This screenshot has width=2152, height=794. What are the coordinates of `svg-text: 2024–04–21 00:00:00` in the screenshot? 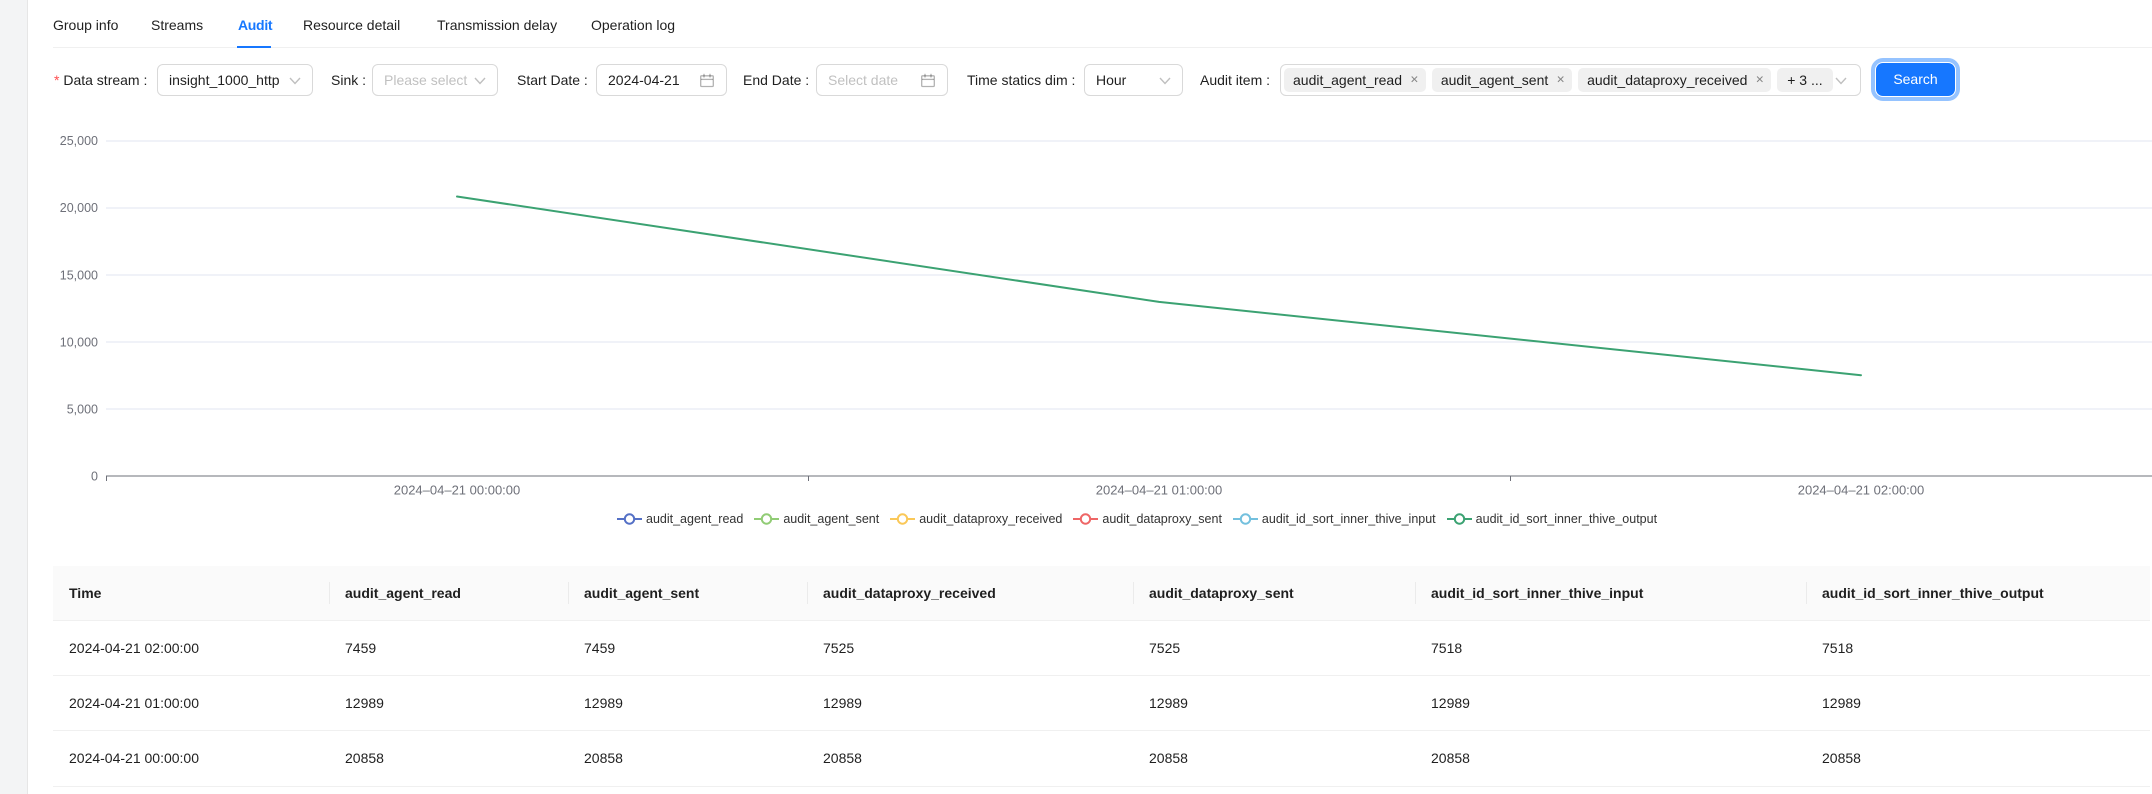 It's located at (457, 490).